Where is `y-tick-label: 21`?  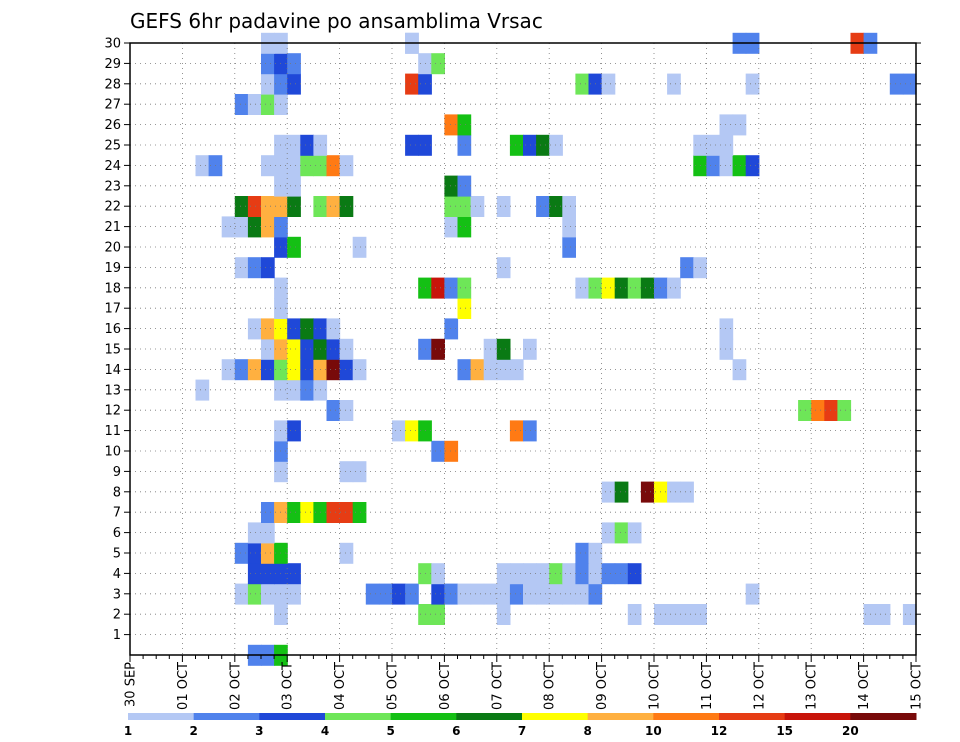
y-tick-label: 21 is located at coordinates (112, 227).